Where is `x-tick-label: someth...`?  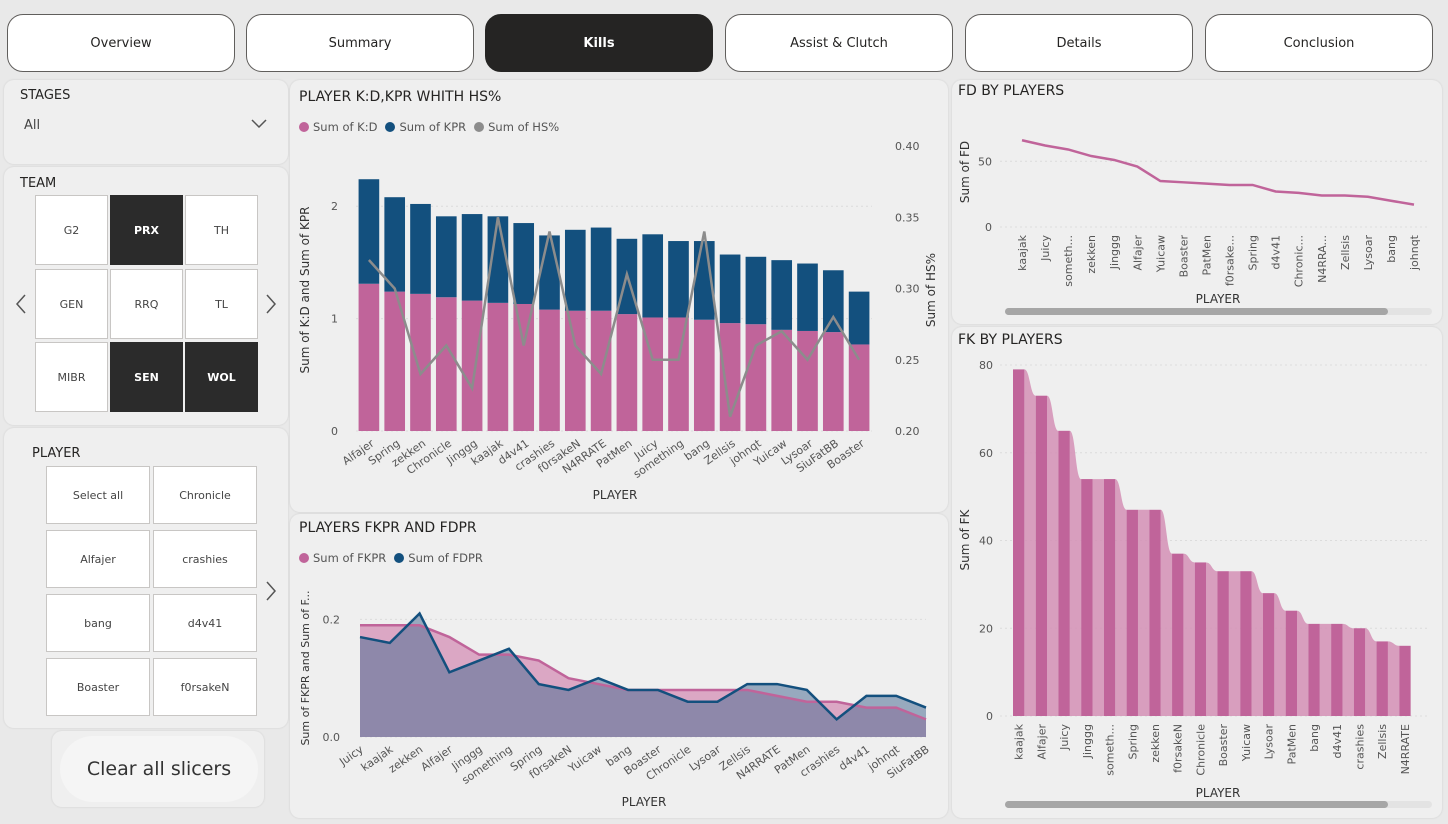 x-tick-label: someth... is located at coordinates (1068, 261).